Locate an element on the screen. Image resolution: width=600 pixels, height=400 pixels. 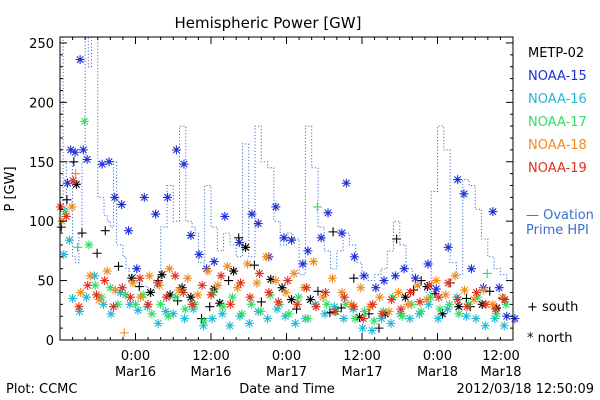
x-tick-time: 12:00 is located at coordinates (361, 356).